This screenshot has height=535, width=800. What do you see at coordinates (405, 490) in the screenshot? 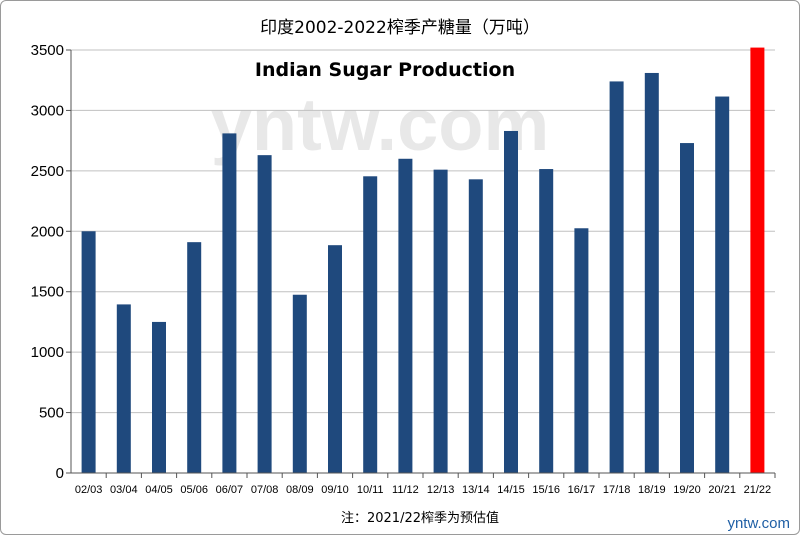
I see `x-tick-label: 11/12` at bounding box center [405, 490].